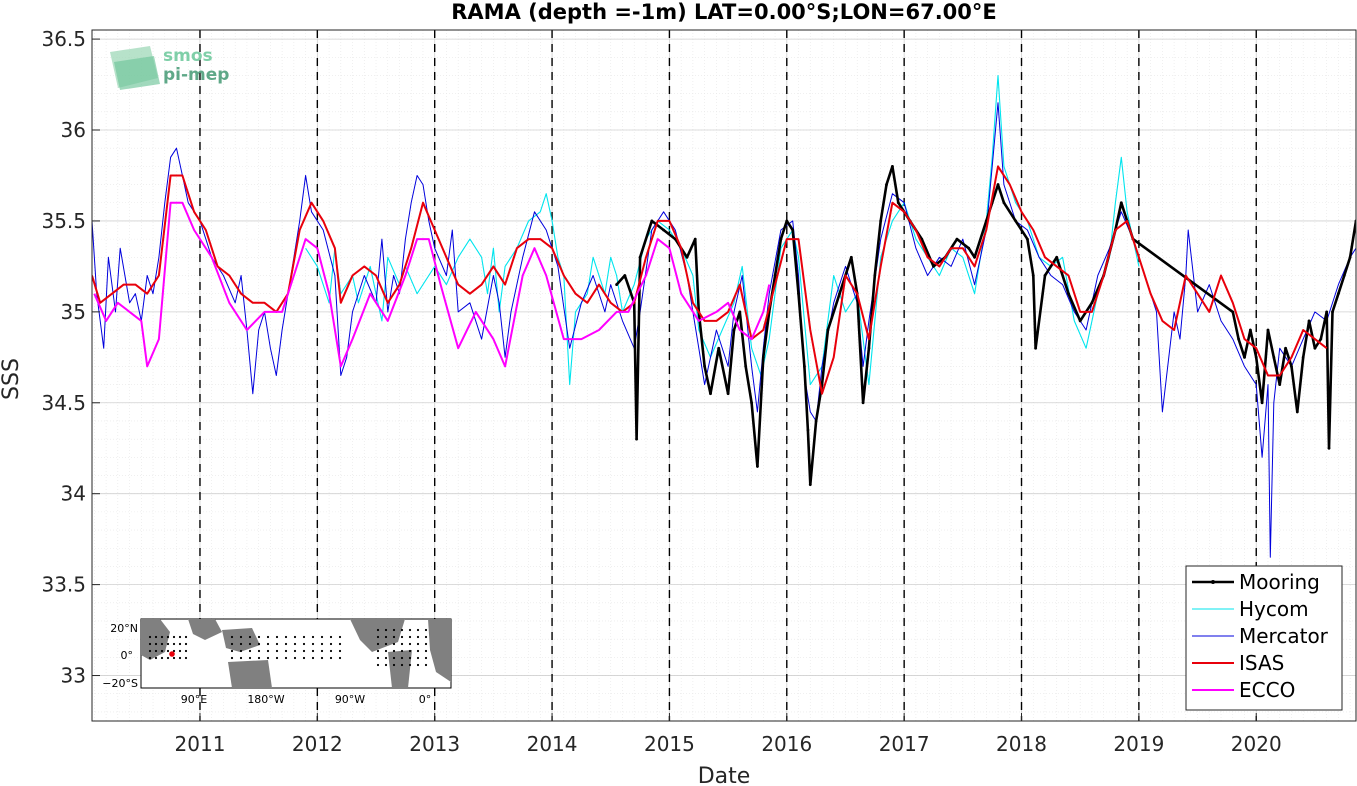  Describe the element at coordinates (1274, 609) in the screenshot. I see `legend-label-hycom: Hycom` at that location.